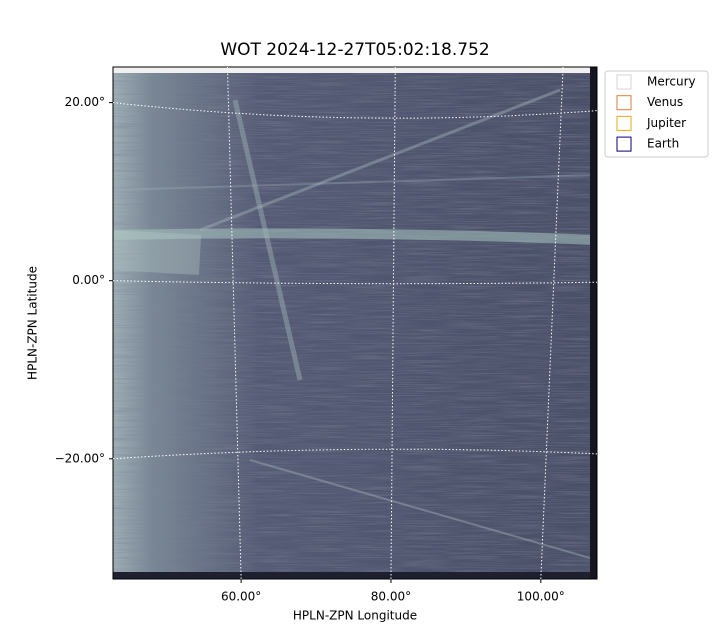 The image size is (720, 640). What do you see at coordinates (33, 323) in the screenshot?
I see `y-axis-label: HPLN-ZPN Latitude` at bounding box center [33, 323].